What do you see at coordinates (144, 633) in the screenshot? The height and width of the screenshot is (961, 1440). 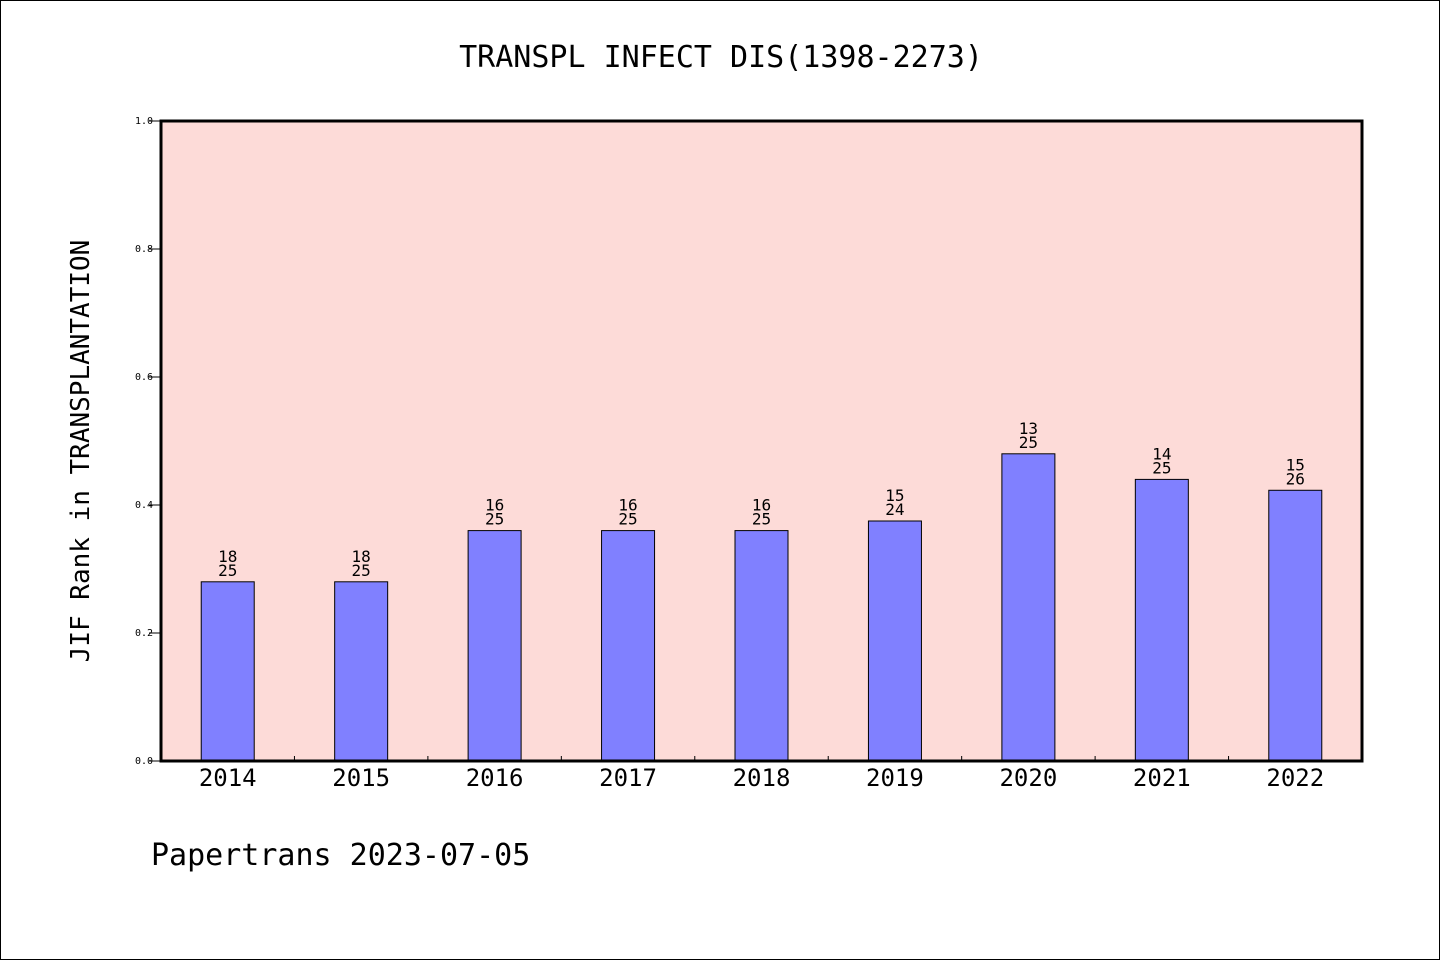 I see `y-tick-label: 0.2` at bounding box center [144, 633].